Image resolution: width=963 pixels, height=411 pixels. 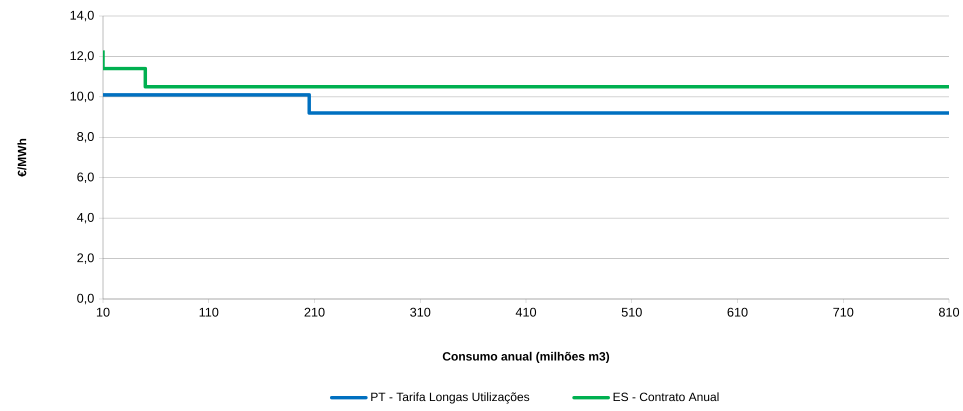 I want to click on y-tick-label: 2,0, so click(x=85, y=258).